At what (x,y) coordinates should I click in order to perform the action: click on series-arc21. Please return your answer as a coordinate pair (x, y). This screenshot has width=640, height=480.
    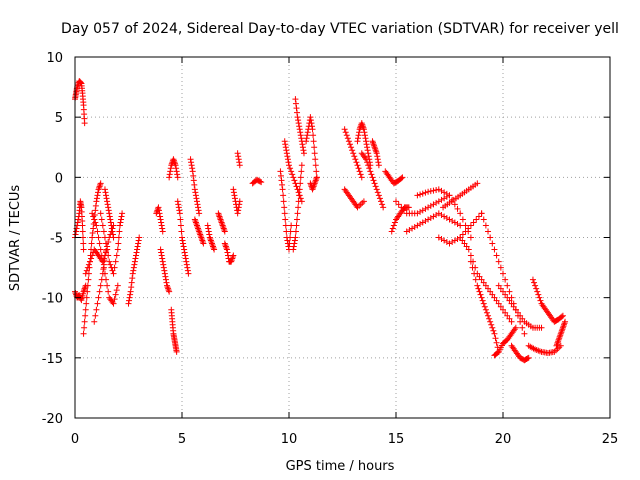
    Looking at the image, I should click on (236, 201).